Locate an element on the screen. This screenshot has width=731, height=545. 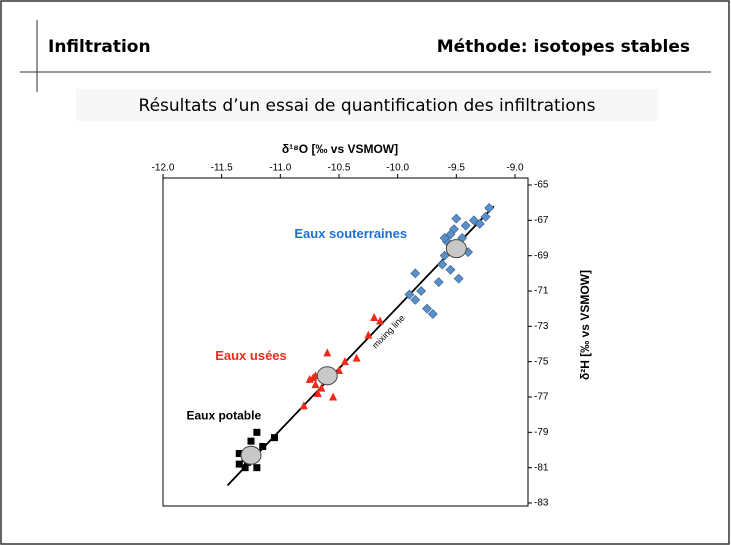
caption-box is located at coordinates (367, 105).